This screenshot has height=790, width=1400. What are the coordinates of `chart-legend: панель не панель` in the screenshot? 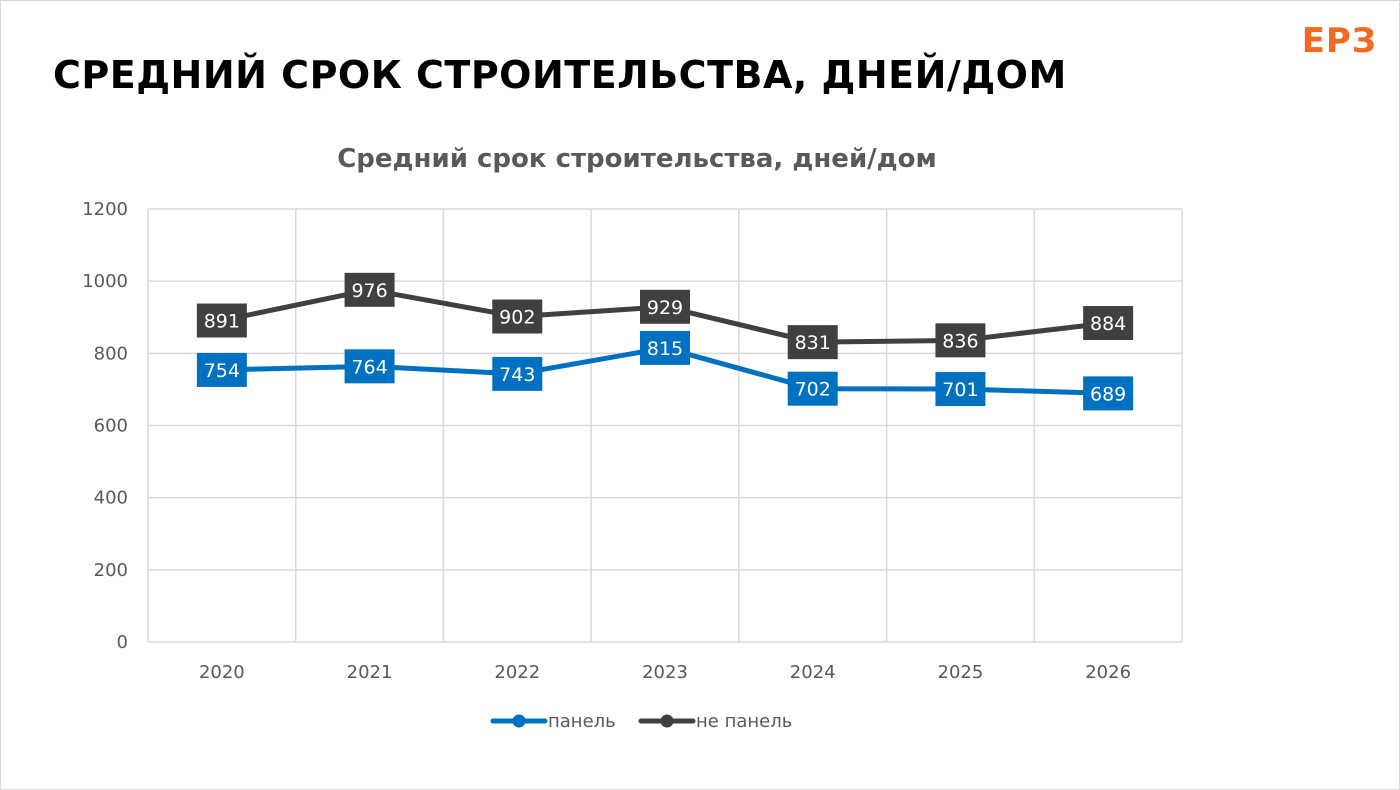 It's located at (641, 721).